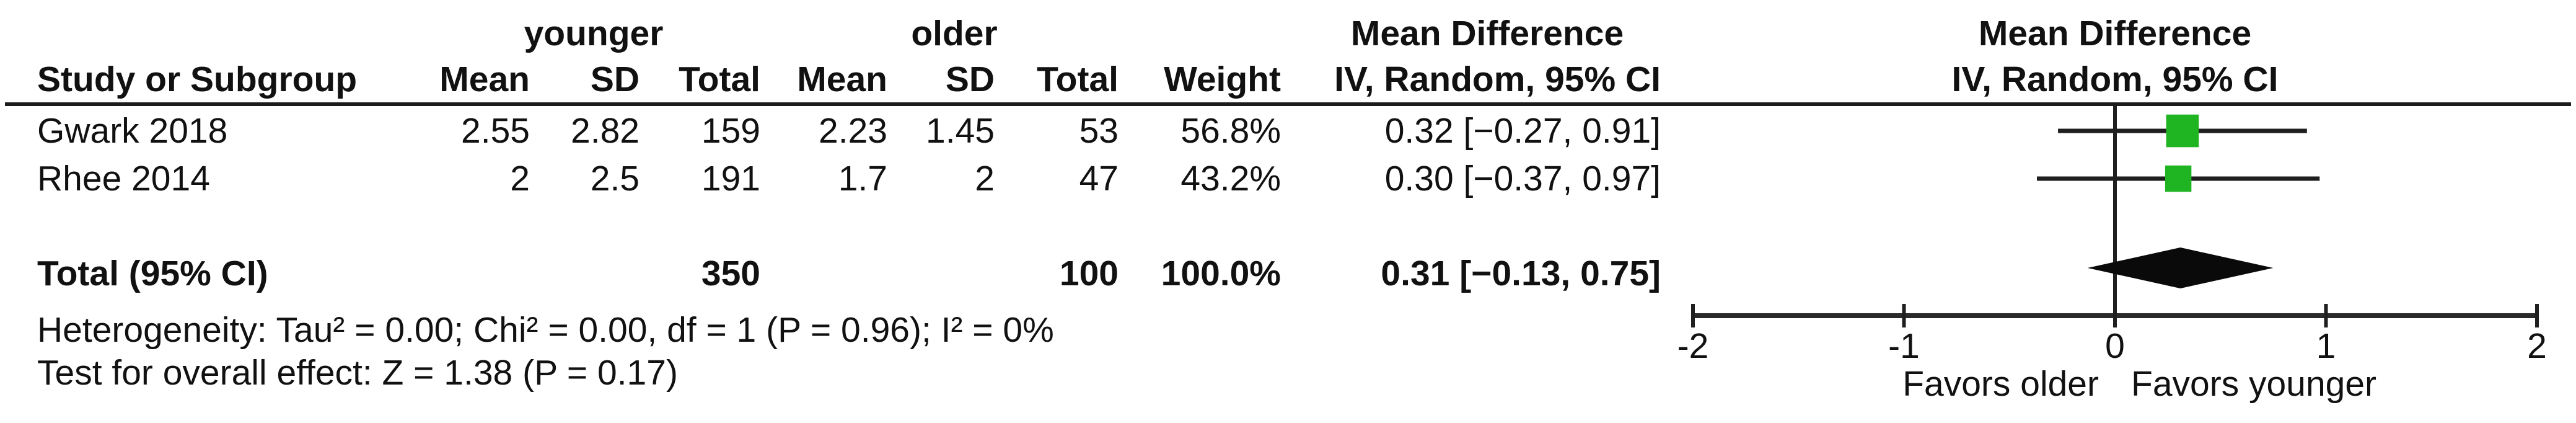 This screenshot has width=2576, height=423. What do you see at coordinates (1288, 104) in the screenshot?
I see `header-rule` at bounding box center [1288, 104].